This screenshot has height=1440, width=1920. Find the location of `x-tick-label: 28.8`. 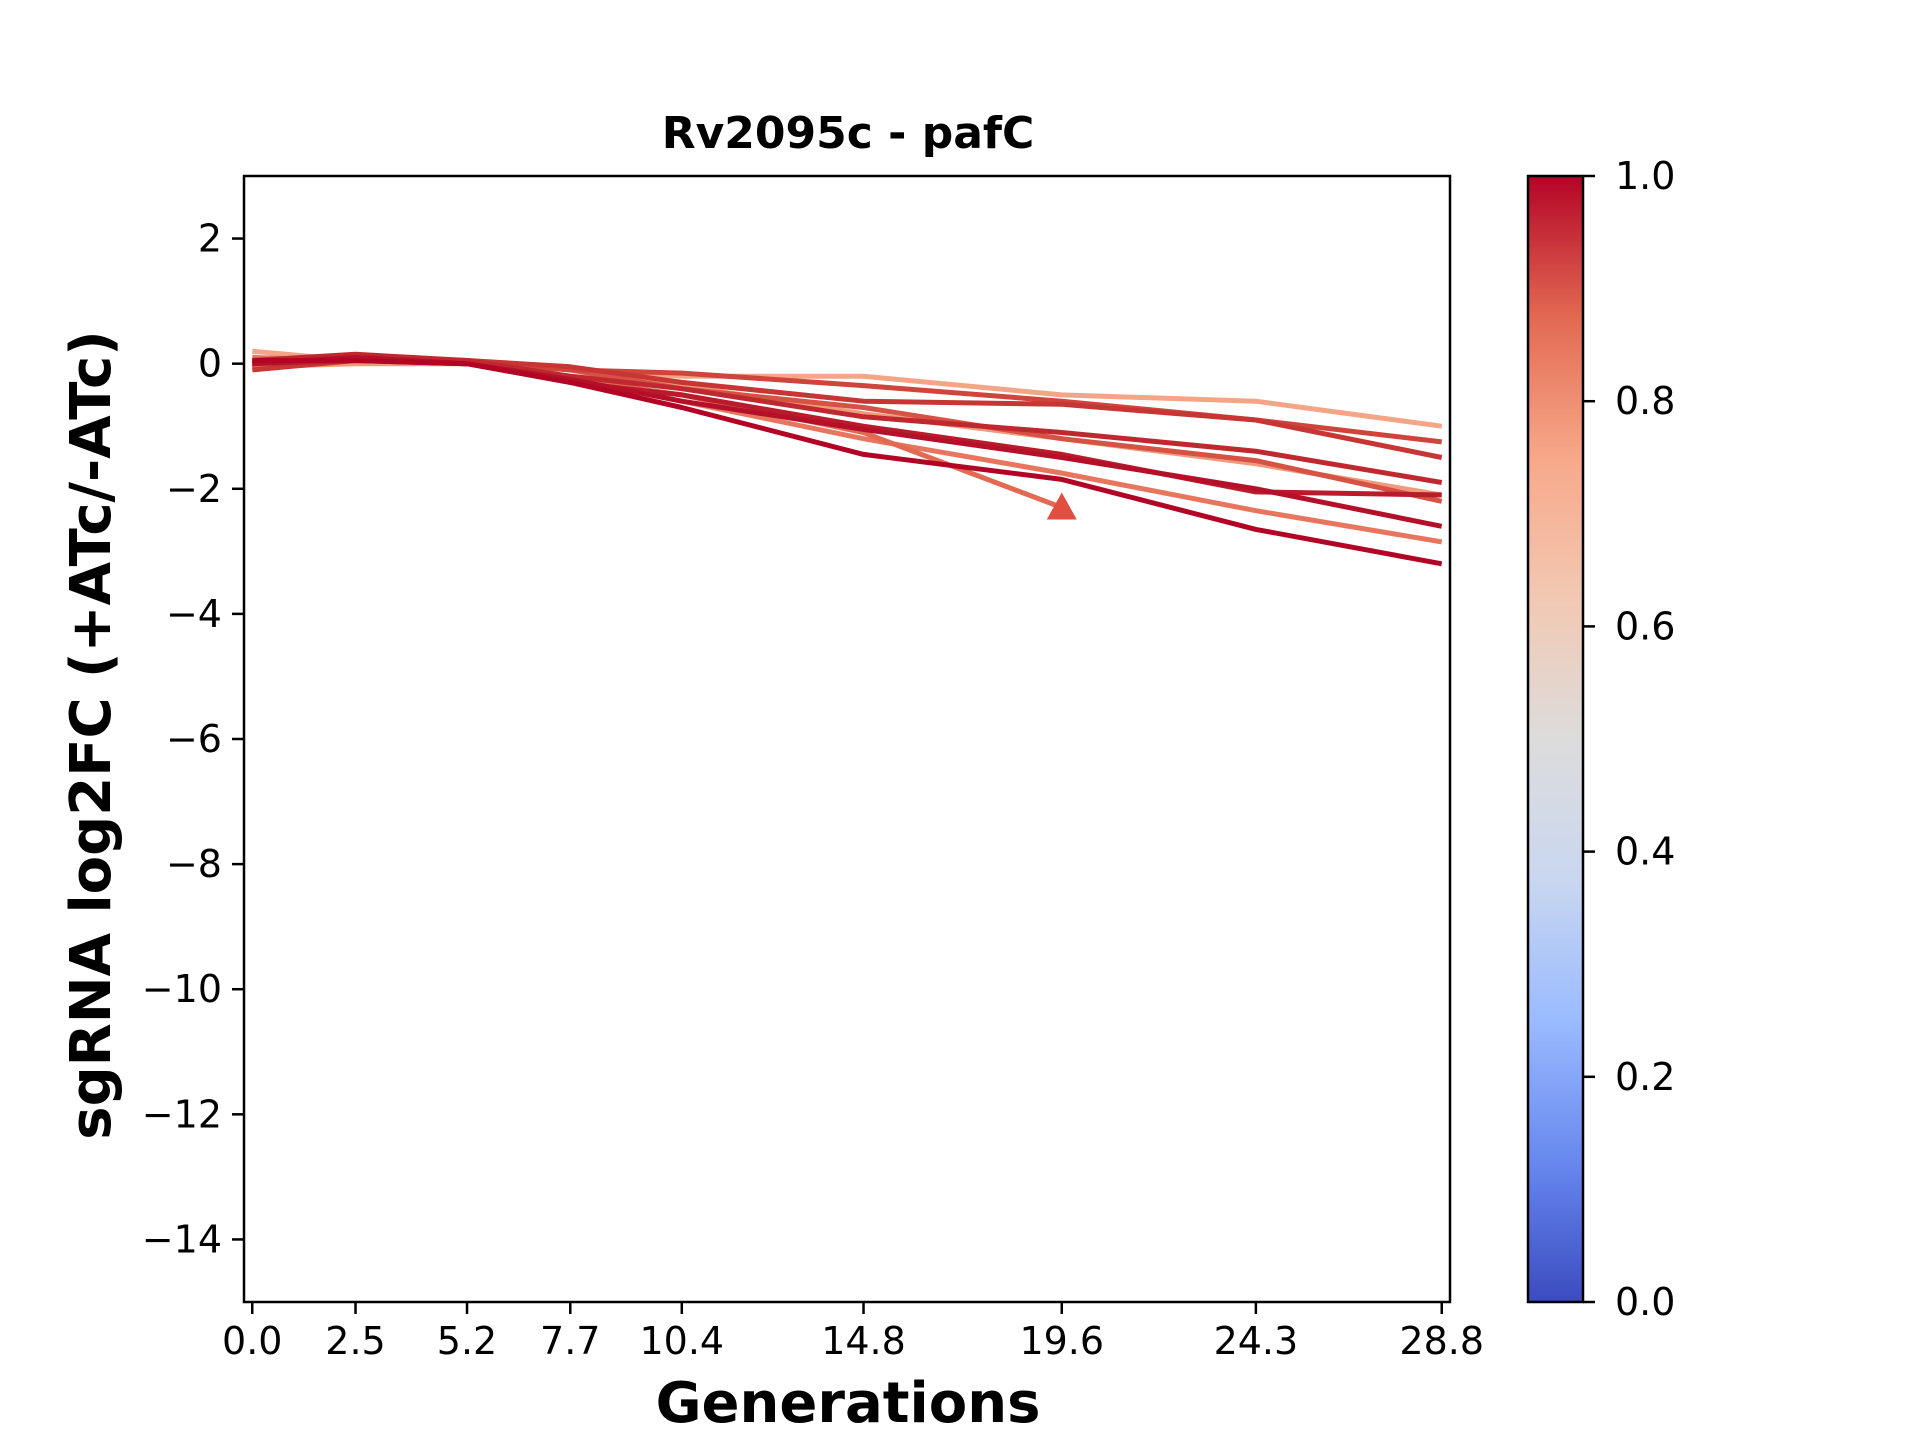

x-tick-label: 28.8 is located at coordinates (1441, 1341).